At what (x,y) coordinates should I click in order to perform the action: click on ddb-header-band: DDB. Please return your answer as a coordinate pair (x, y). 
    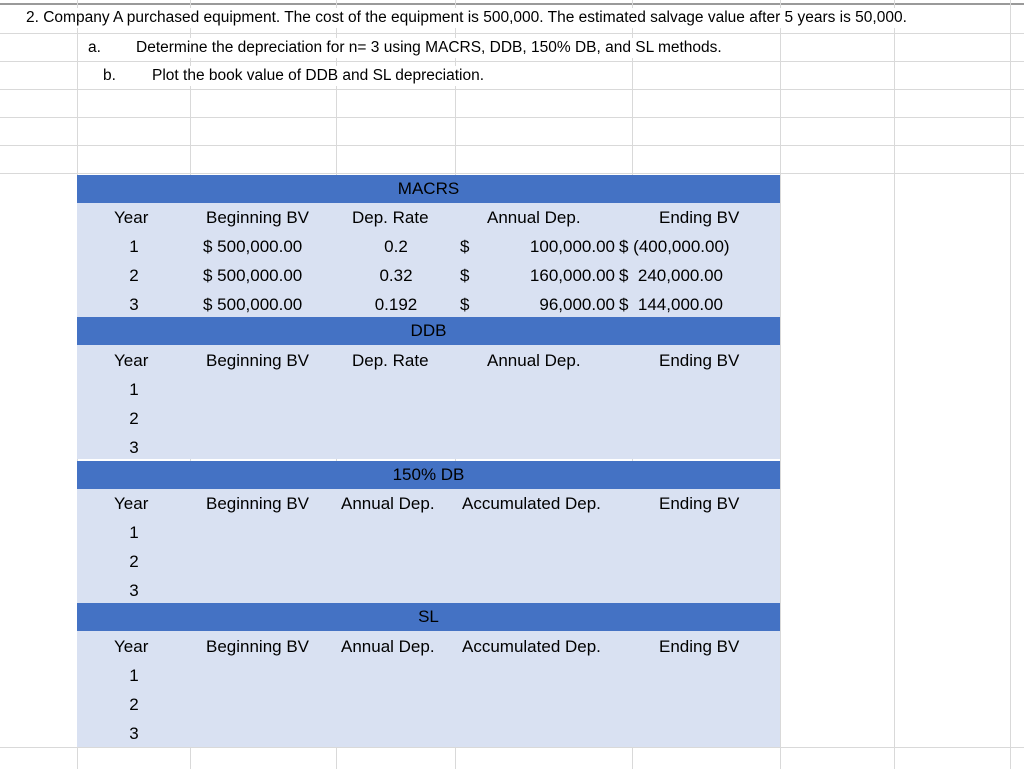
    Looking at the image, I should click on (428, 331).